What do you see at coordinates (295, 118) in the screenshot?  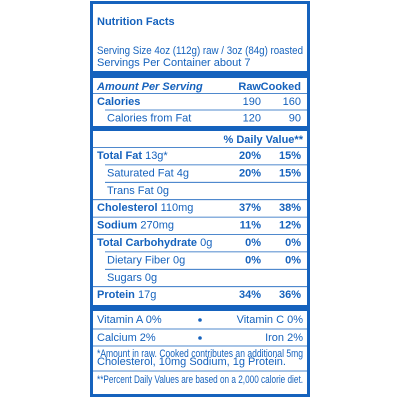 I see `cooked-value: 90` at bounding box center [295, 118].